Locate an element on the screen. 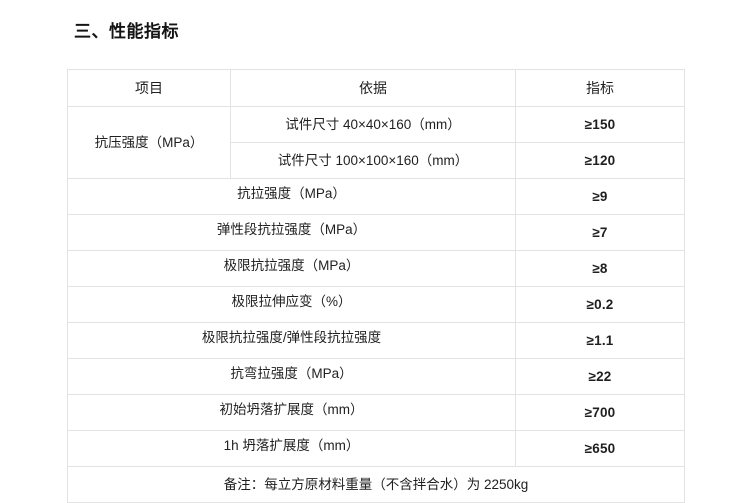 The width and height of the screenshot is (750, 503). row-label-text: 抗拉强度（MPa） is located at coordinates (291, 193).